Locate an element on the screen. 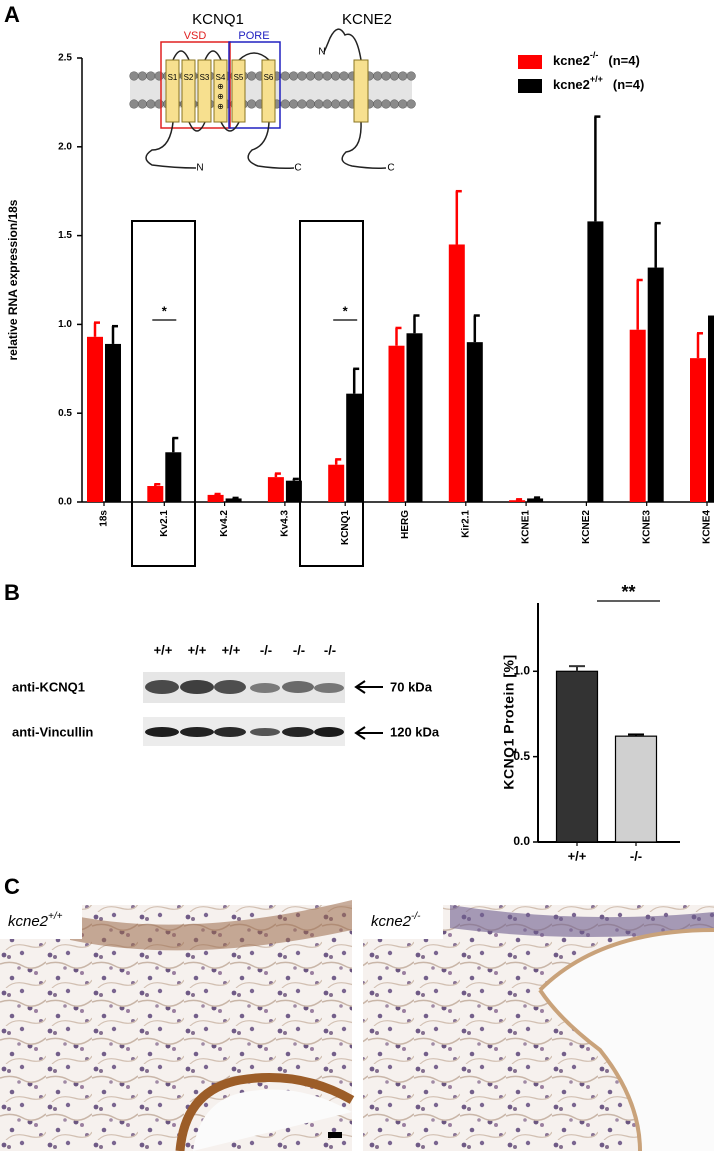 Image resolution: width=714 pixels, height=1151 pixels. row-label: anti-Vincullin is located at coordinates (52, 731).